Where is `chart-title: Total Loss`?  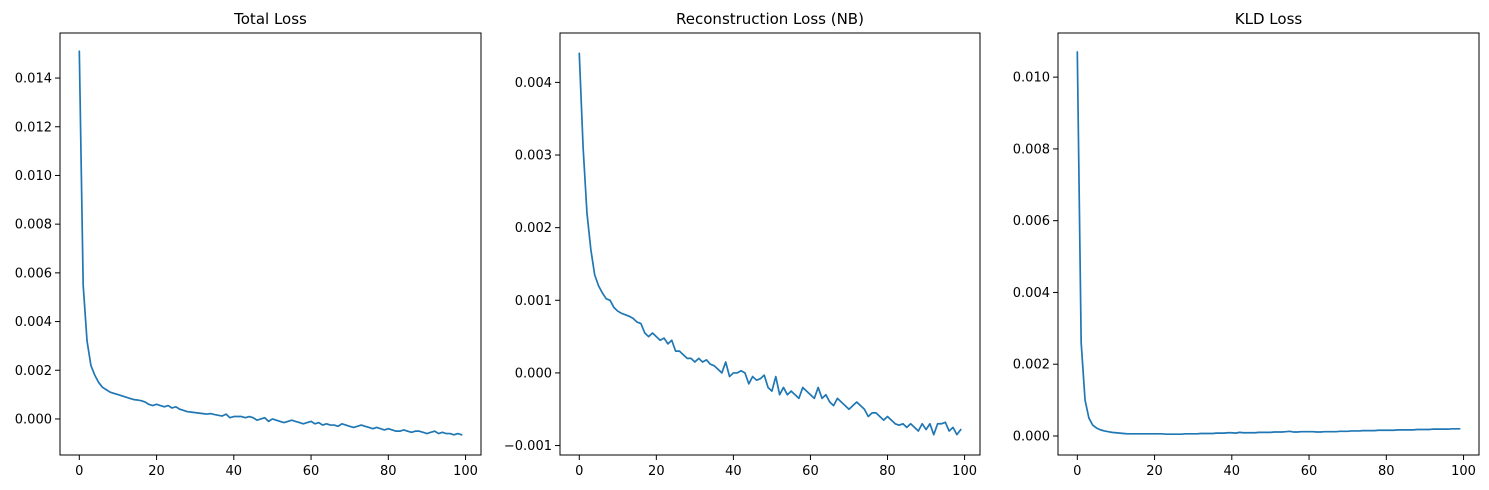
chart-title: Total Loss is located at coordinates (270, 19).